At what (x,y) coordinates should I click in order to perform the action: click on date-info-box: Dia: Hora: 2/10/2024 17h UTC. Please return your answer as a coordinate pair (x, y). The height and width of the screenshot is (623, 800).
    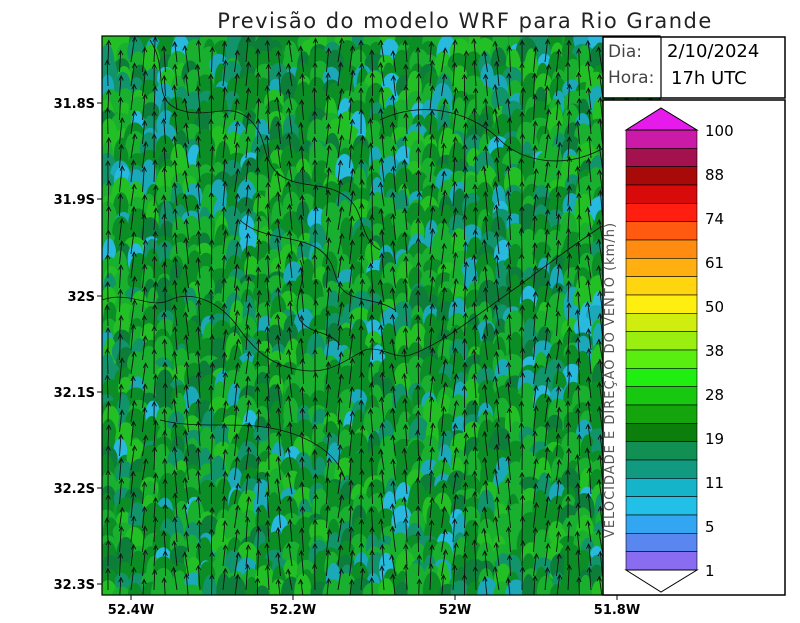
    Looking at the image, I should click on (694, 67).